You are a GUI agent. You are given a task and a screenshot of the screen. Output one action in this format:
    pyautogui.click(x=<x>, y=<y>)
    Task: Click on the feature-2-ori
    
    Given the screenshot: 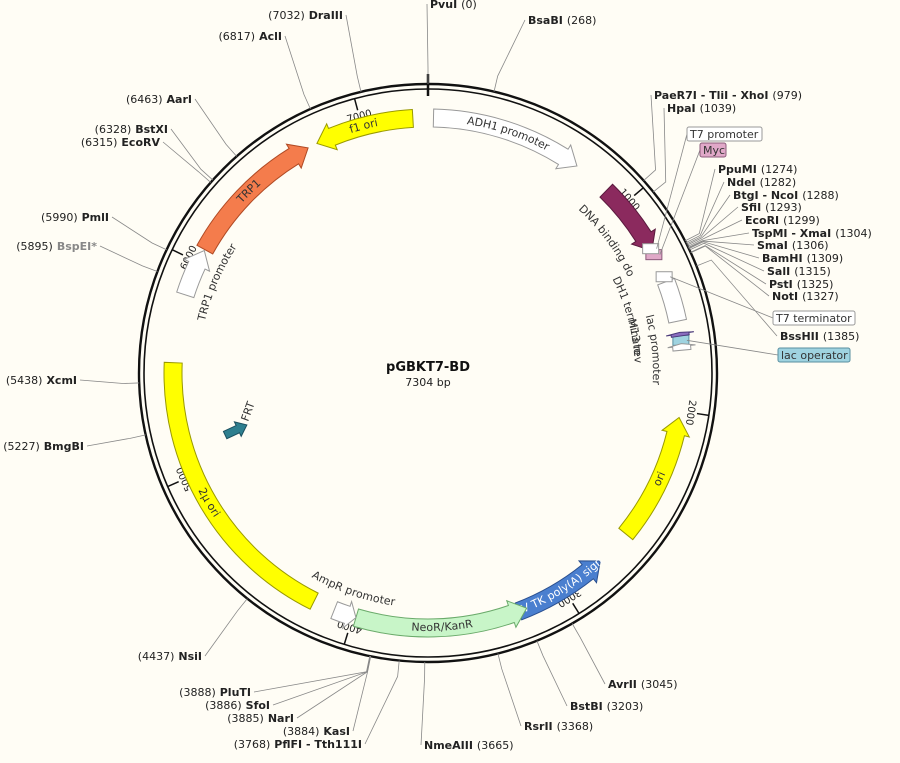 What is the action you would take?
    pyautogui.click(x=241, y=485)
    